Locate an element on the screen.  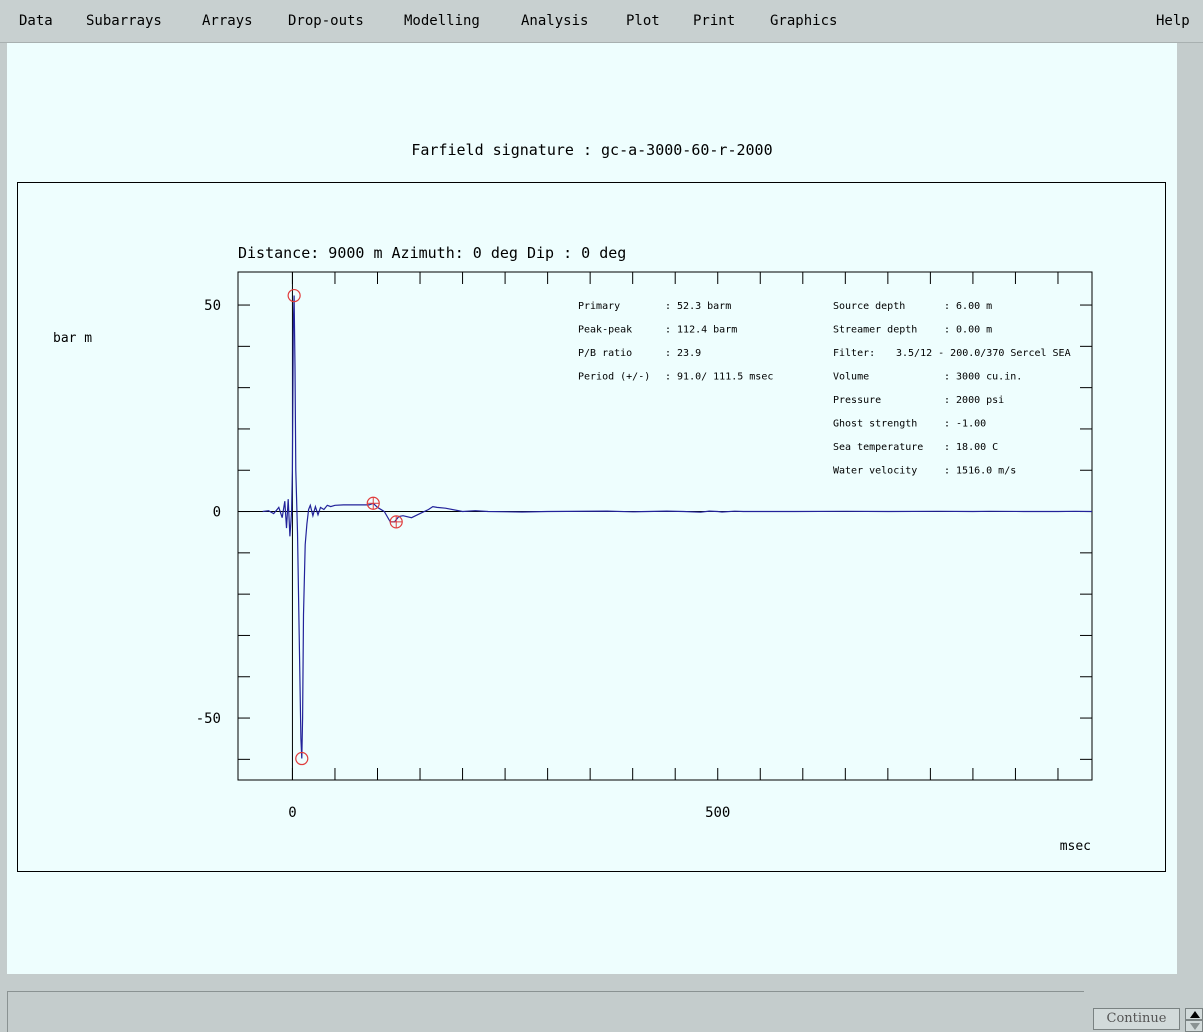
message-panel is located at coordinates (545, 1011).